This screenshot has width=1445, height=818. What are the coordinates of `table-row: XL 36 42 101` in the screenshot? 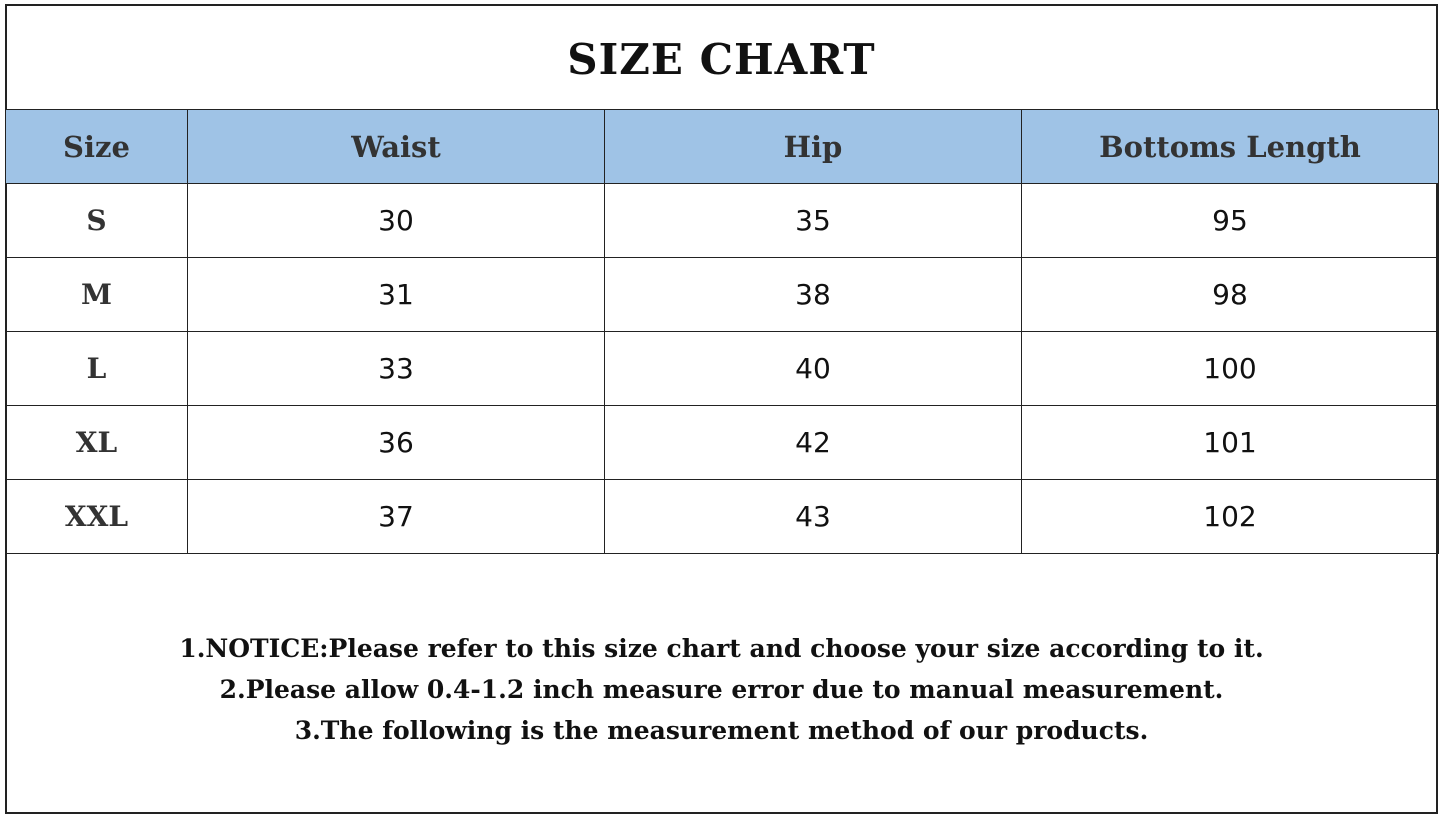 It's located at (722, 442).